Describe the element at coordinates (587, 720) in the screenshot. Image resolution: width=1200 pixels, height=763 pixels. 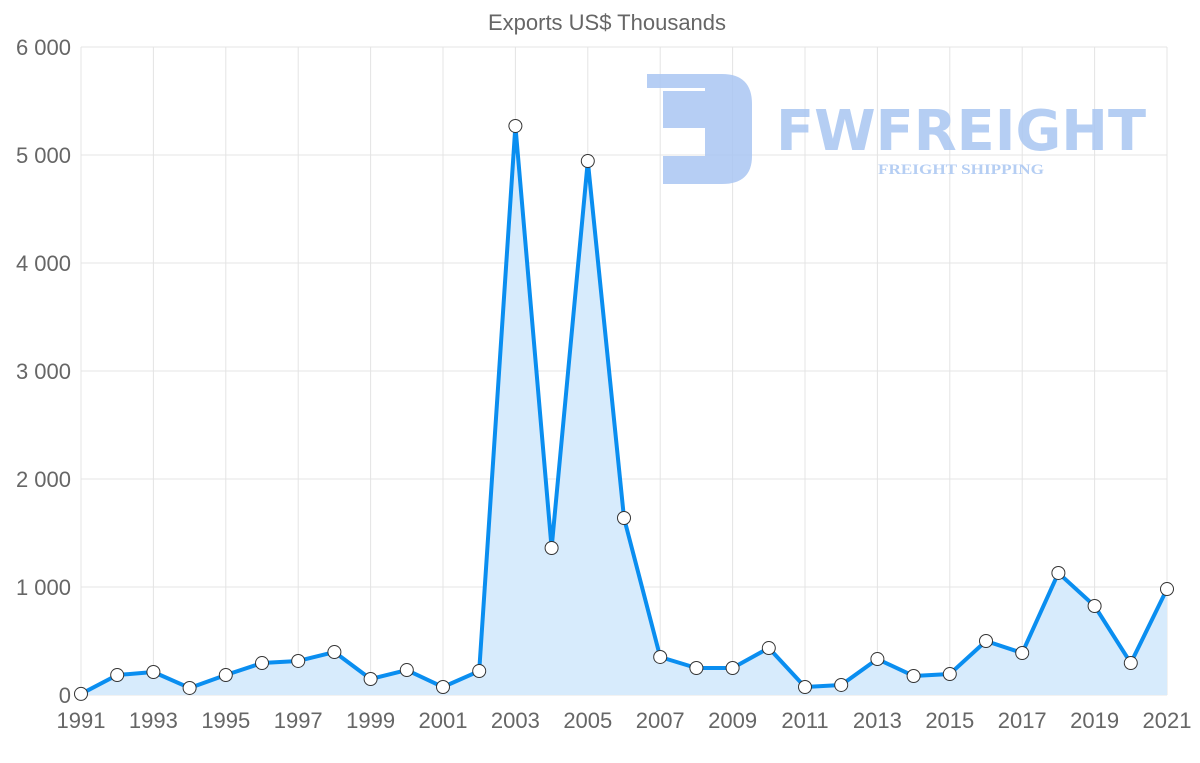
I see `x-tick-label: 2005` at that location.